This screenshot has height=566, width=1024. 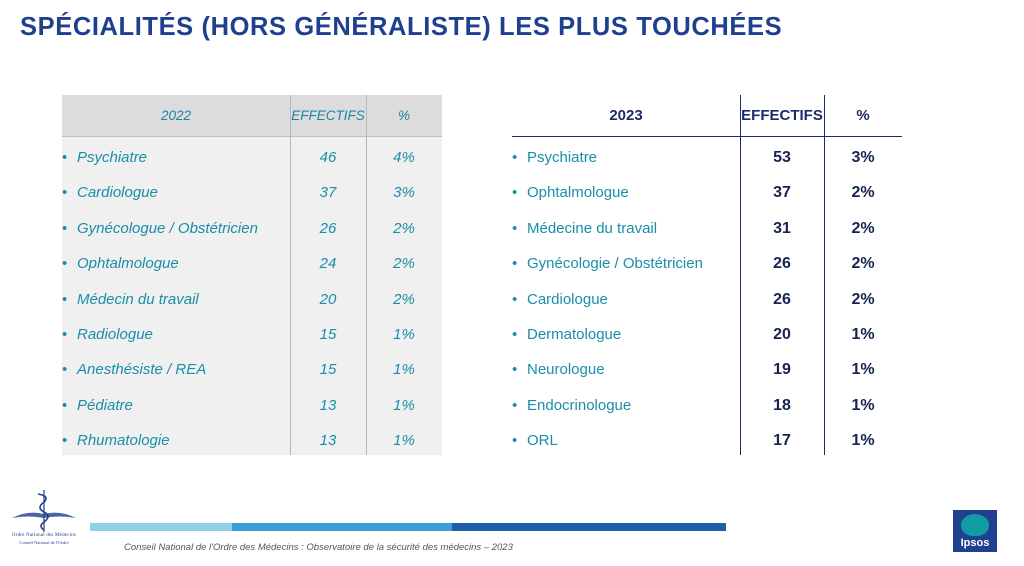 What do you see at coordinates (252, 441) in the screenshot?
I see `table-row: • Rhumatologie 13 1%` at bounding box center [252, 441].